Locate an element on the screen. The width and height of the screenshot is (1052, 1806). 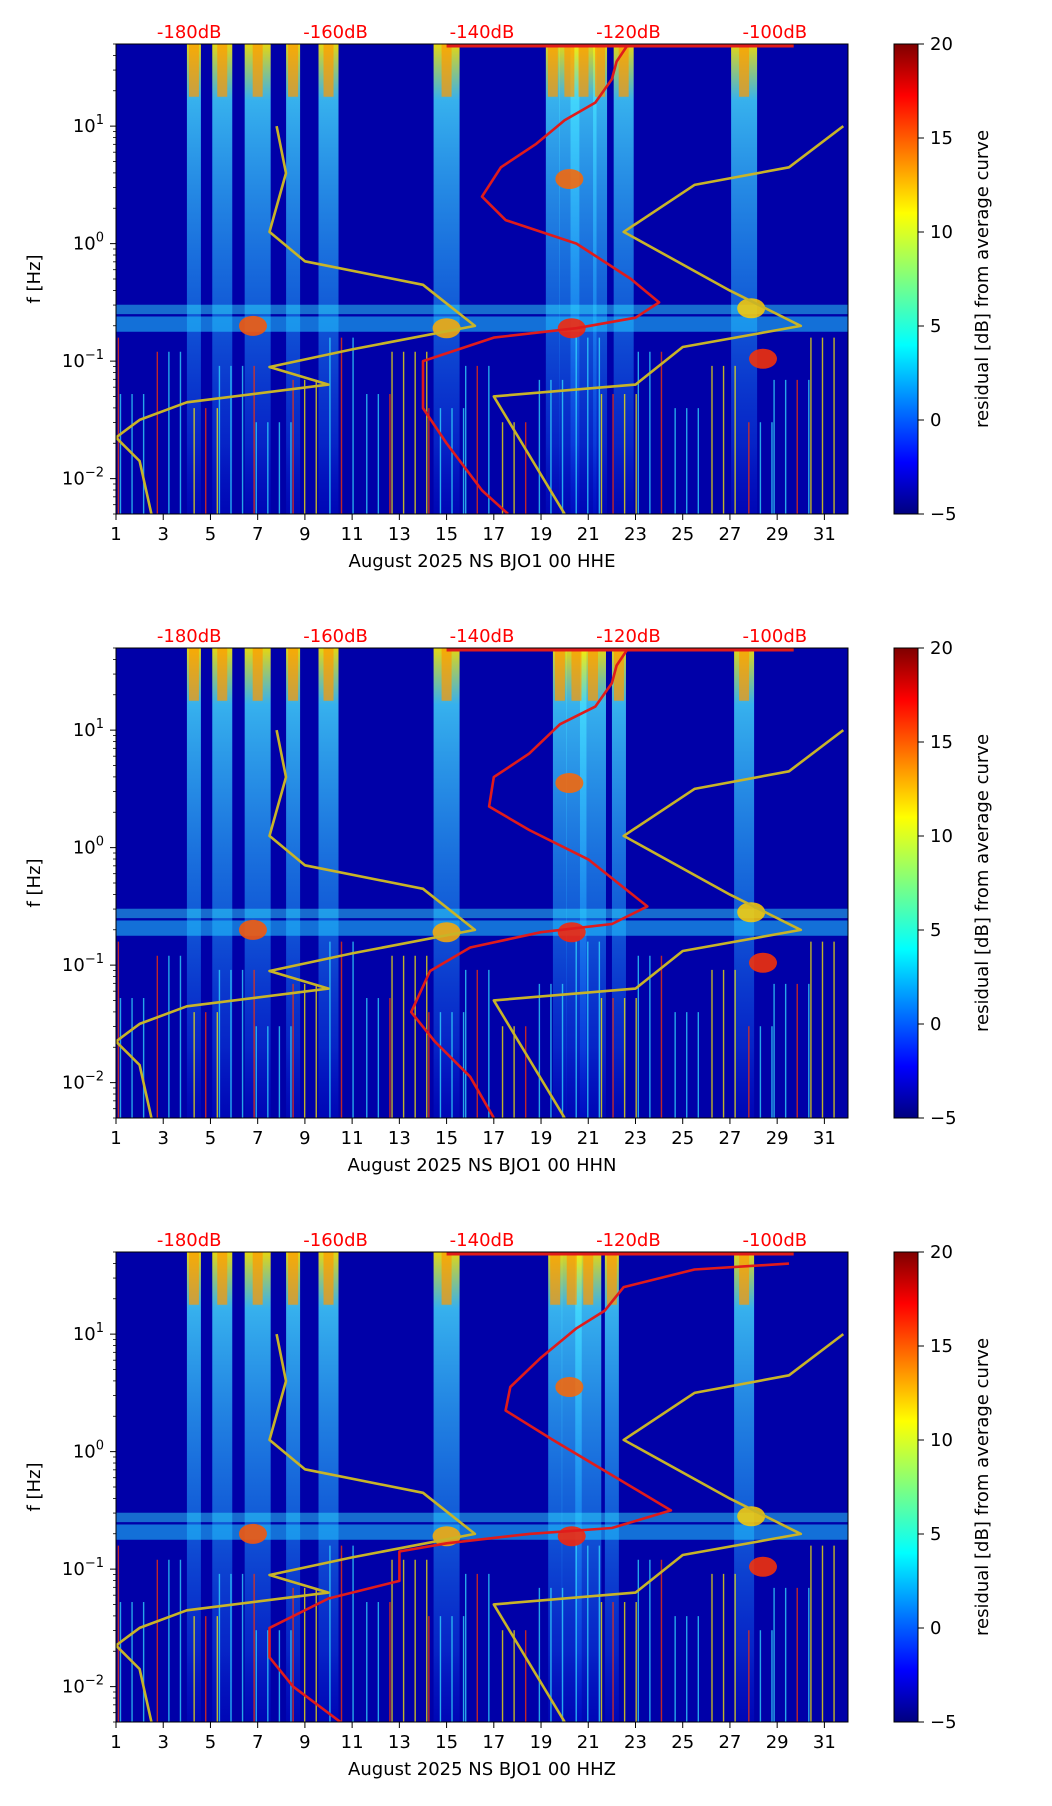
x-tick-label: 15 is located at coordinates (446, 1742).